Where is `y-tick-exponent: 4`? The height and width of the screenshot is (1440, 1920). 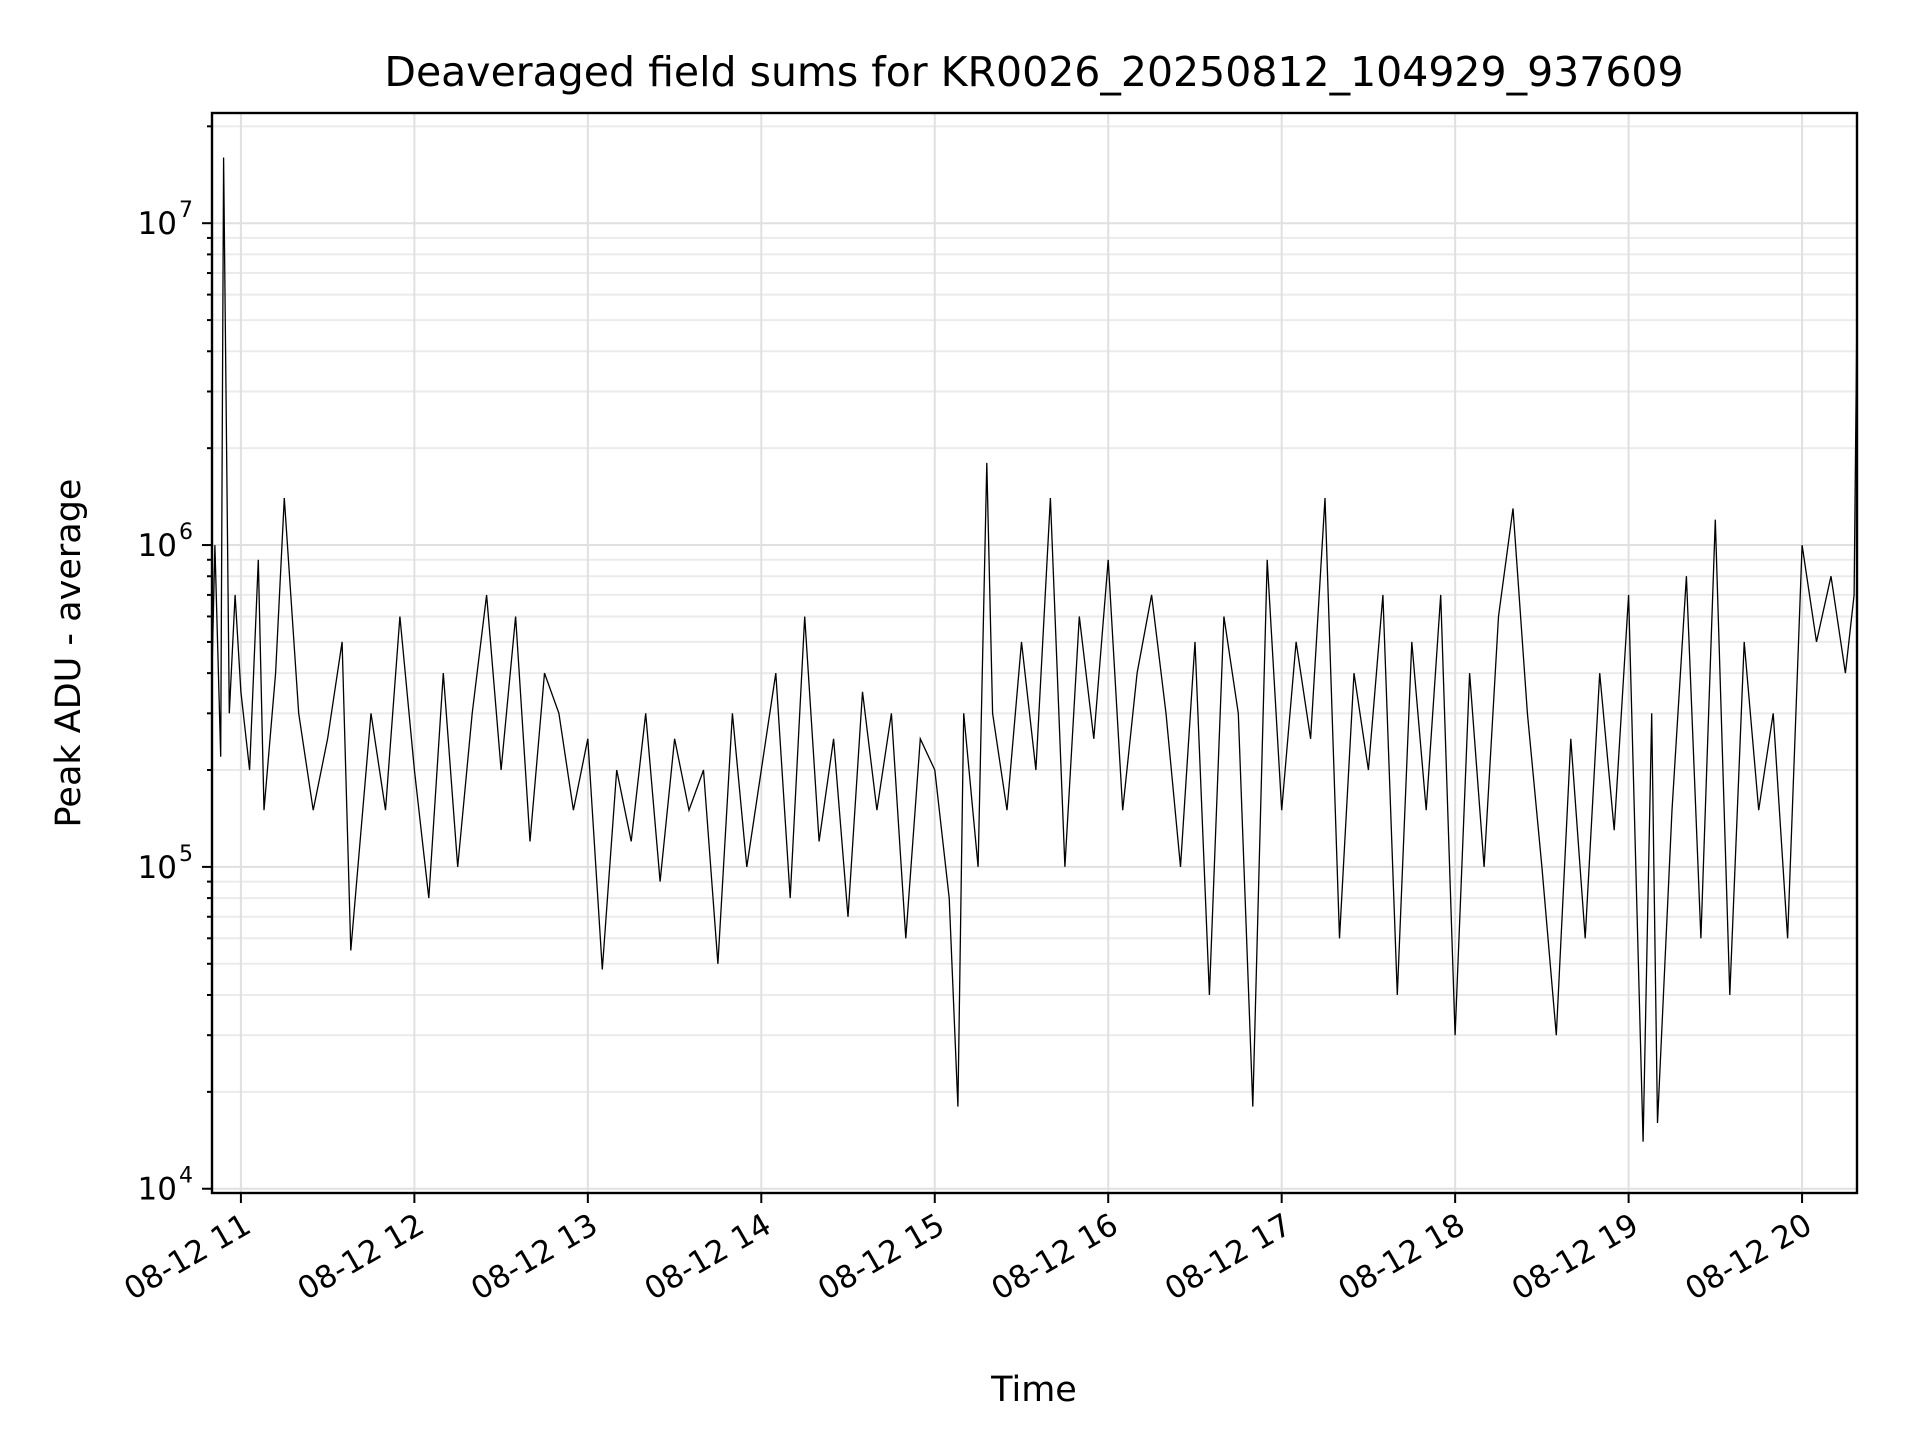 y-tick-exponent: 4 is located at coordinates (186, 1176).